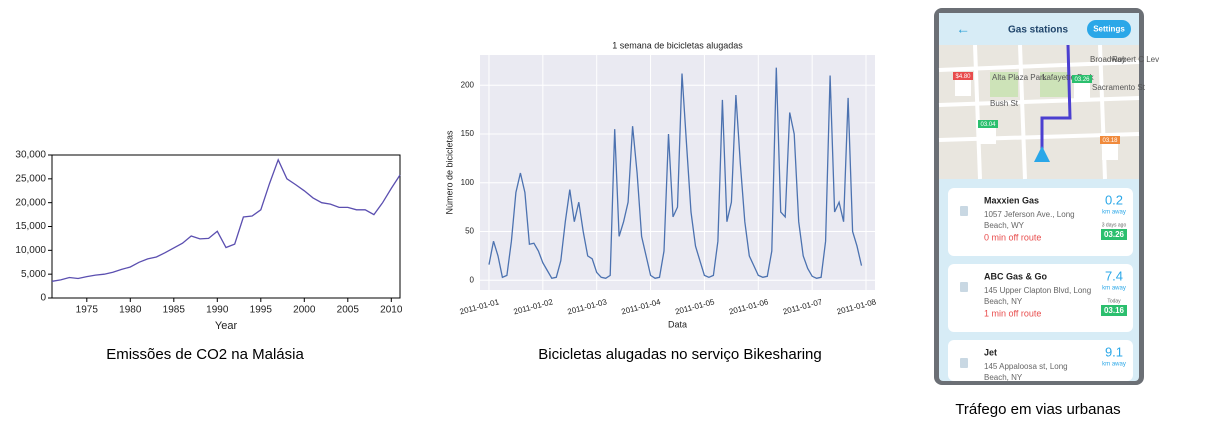  What do you see at coordinates (1029, 214) in the screenshot?
I see `station-address: 1057 Jeferson Ave., Long` at bounding box center [1029, 214].